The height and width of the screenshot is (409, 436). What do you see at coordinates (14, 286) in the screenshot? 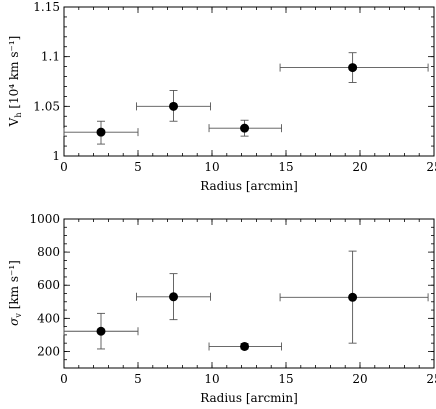
I see `dispersion-y-axis-unit: [km s⁻¹]` at bounding box center [14, 286].